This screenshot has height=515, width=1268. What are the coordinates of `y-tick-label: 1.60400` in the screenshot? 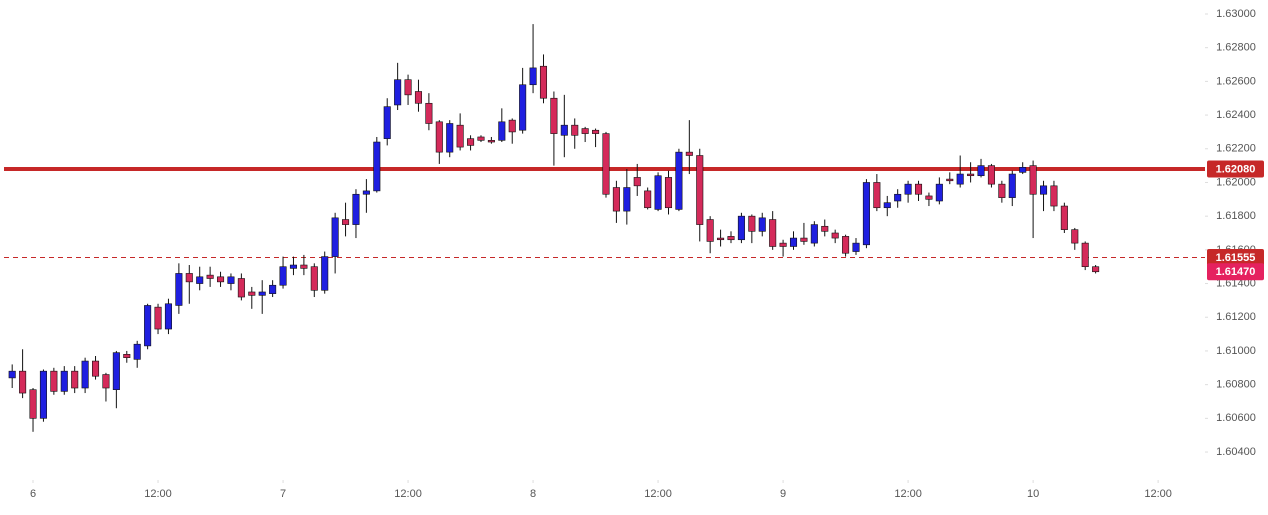 It's located at (1236, 452).